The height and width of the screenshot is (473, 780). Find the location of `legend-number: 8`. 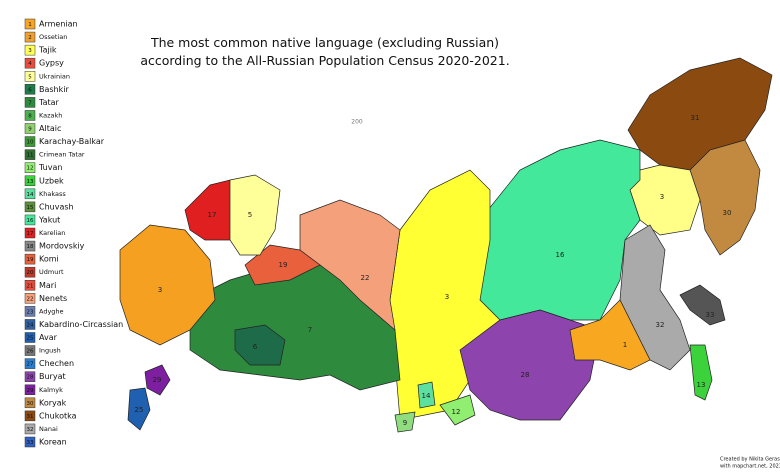

legend-number: 8 is located at coordinates (30, 116).